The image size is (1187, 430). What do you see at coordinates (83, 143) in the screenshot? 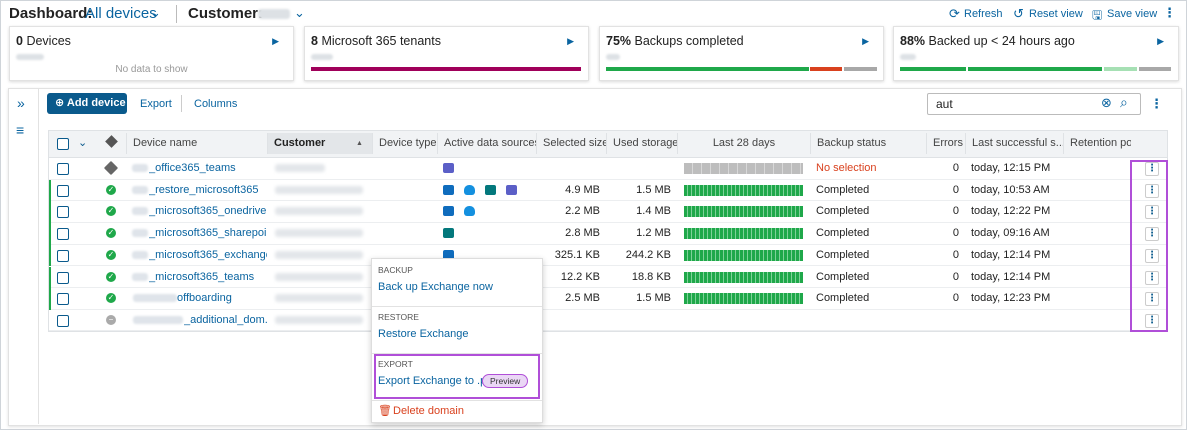
I see `header-dropdown: ⌄` at bounding box center [83, 143].